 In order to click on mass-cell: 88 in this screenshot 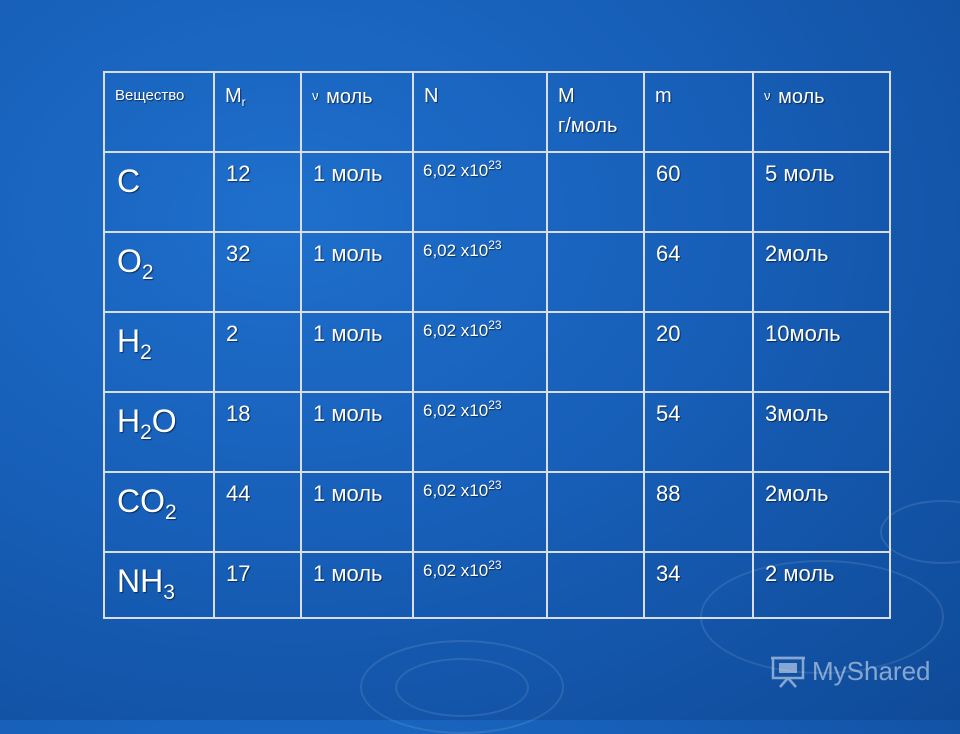, I will do `click(698, 512)`.